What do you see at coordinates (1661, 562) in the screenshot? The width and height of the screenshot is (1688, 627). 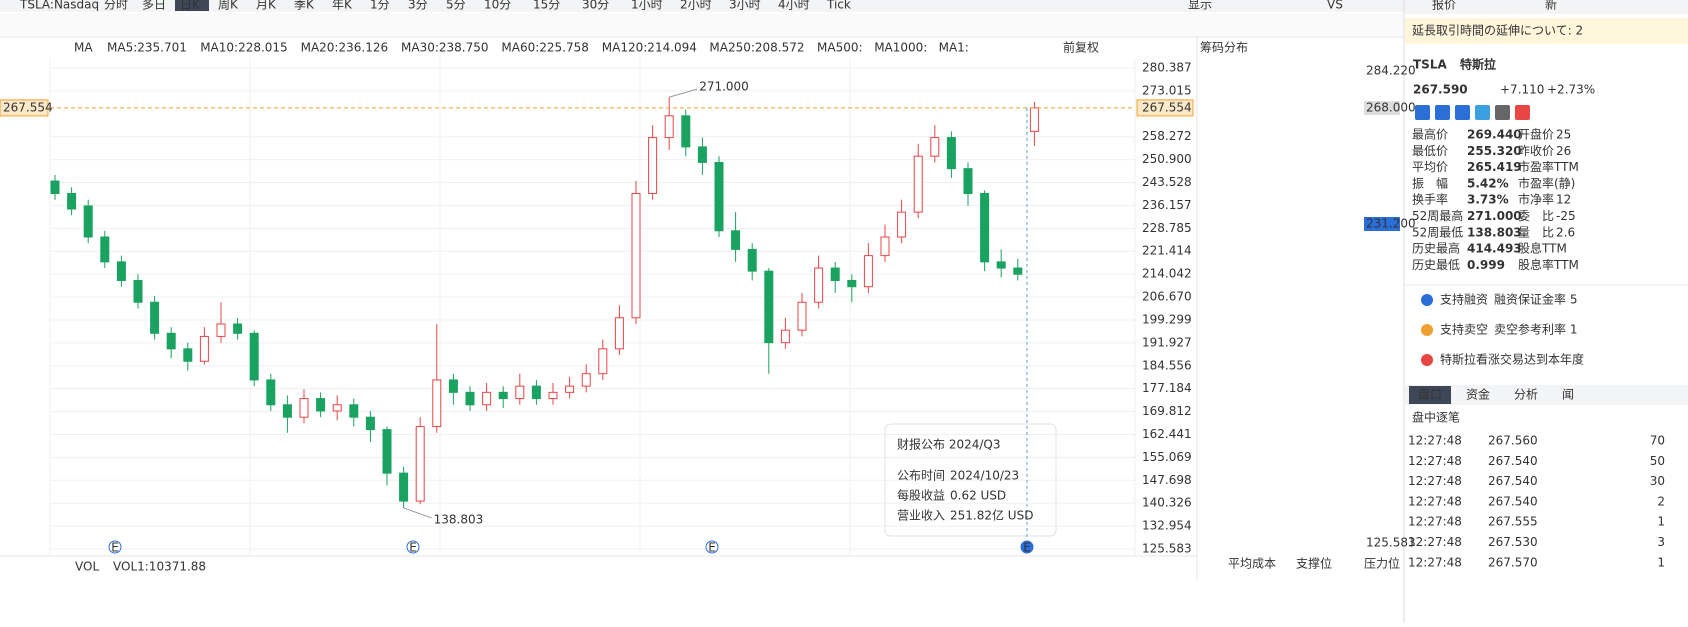 I see `trade-volume: 1` at bounding box center [1661, 562].